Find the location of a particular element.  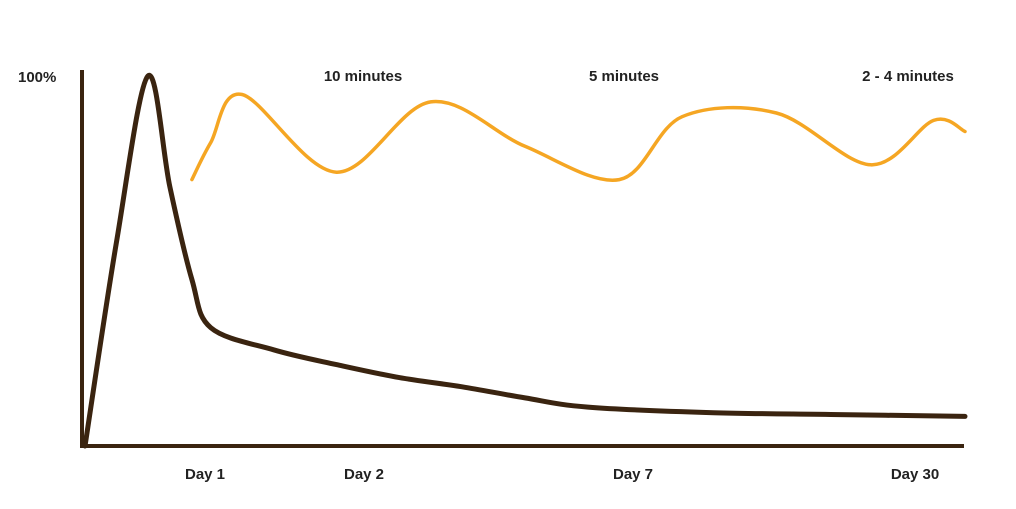

x-tick-label: Day 2 is located at coordinates (364, 474).